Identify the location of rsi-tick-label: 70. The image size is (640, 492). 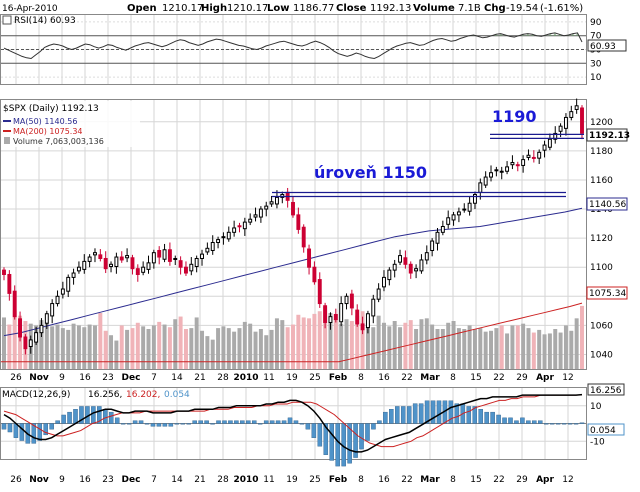
(596, 37).